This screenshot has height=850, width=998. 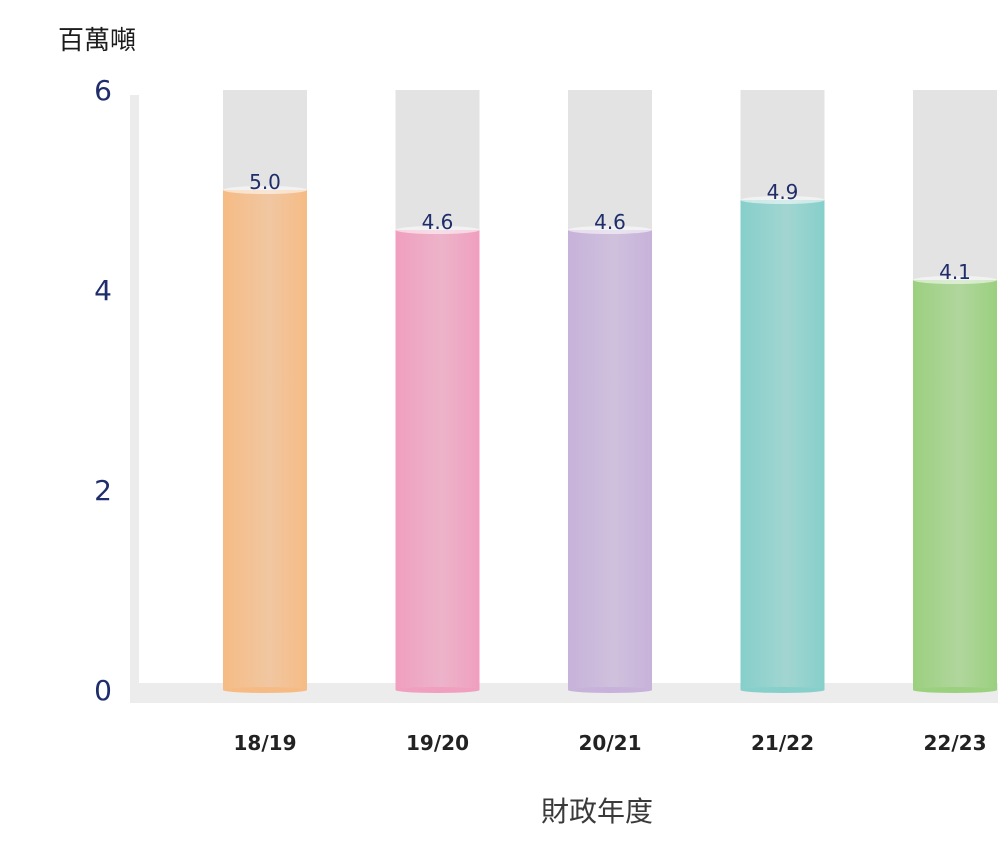 I want to click on y-tick-label: 6, so click(x=103, y=90).